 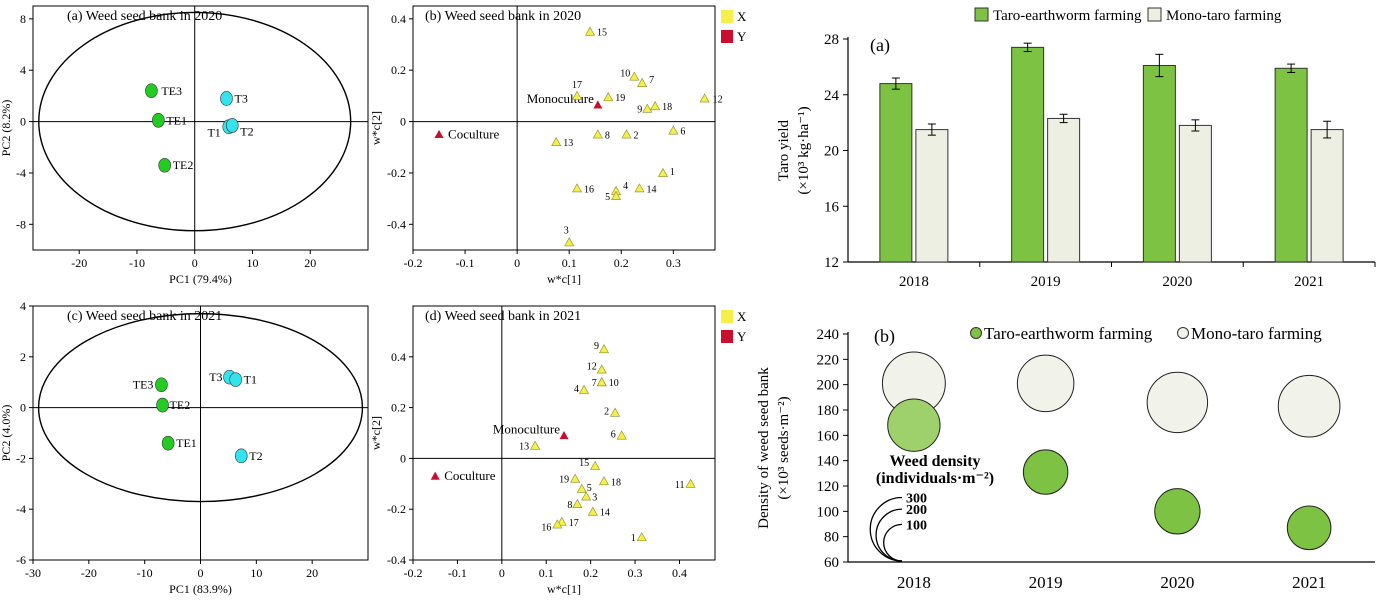 I want to click on pca-2020-ytick-label: 8, so click(x=23, y=19).